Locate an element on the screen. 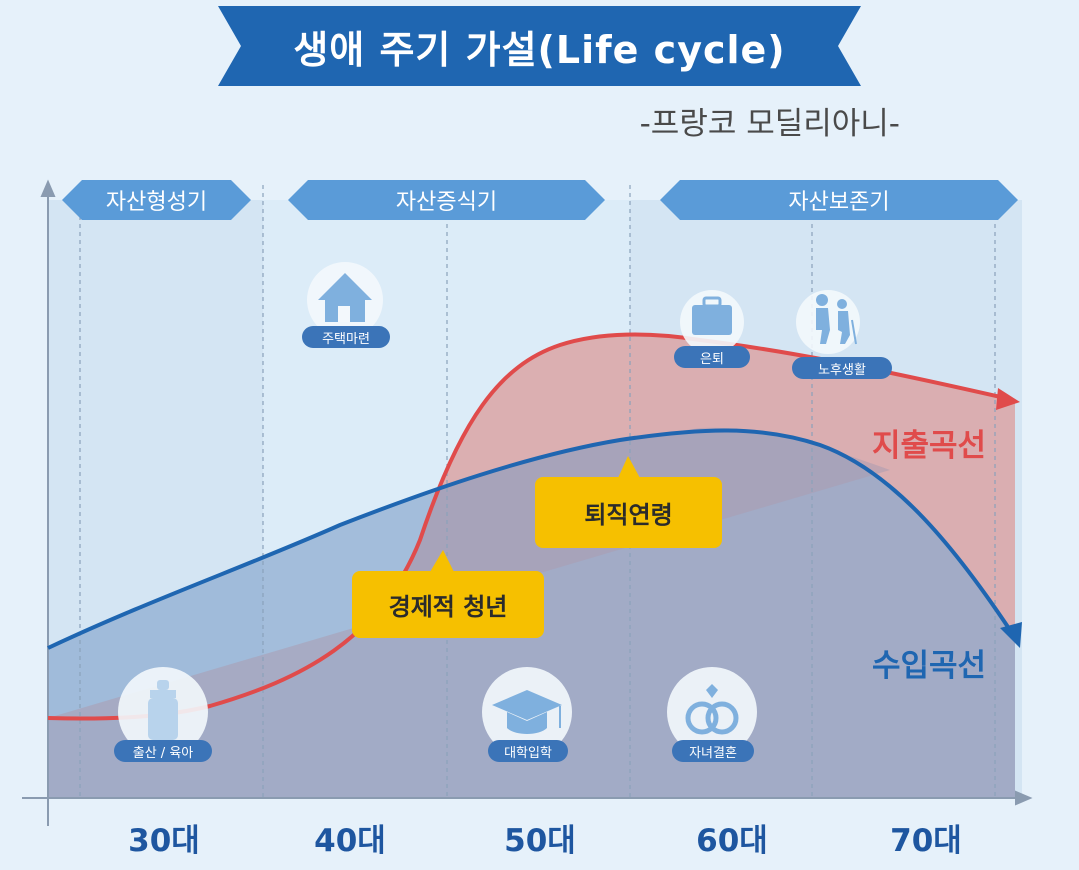 The image size is (1079, 870). house-icon is located at coordinates (345, 297).